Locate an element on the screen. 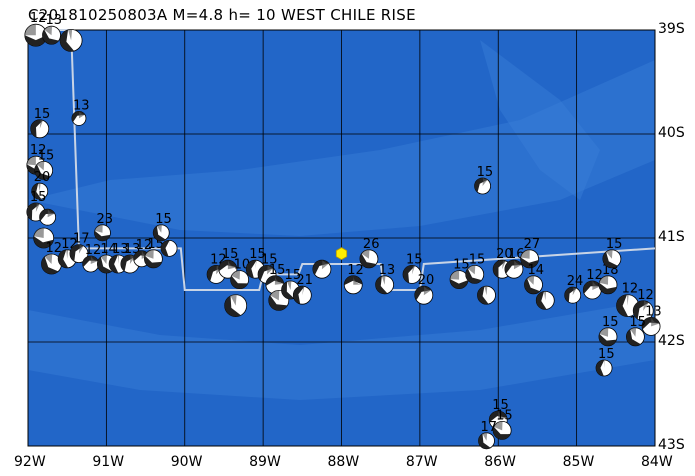 Image resolution: width=695 pixels, height=476 pixels. depth-label: 24 is located at coordinates (575, 281).